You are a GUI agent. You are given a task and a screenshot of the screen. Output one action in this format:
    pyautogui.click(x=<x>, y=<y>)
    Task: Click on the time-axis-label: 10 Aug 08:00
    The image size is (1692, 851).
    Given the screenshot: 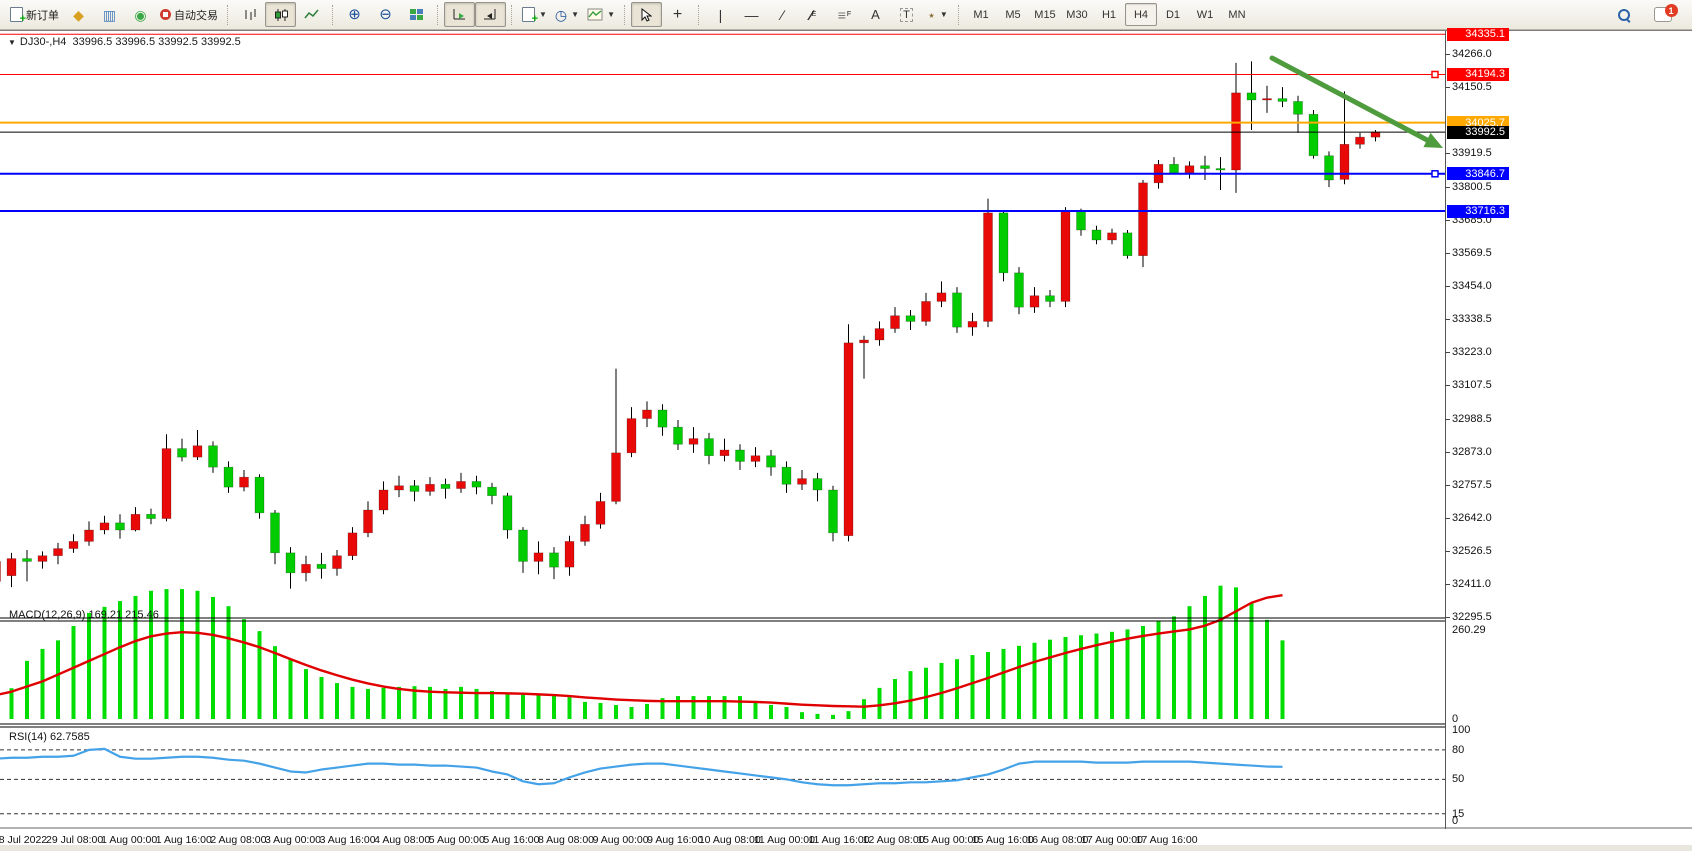 What is the action you would take?
    pyautogui.click(x=729, y=840)
    